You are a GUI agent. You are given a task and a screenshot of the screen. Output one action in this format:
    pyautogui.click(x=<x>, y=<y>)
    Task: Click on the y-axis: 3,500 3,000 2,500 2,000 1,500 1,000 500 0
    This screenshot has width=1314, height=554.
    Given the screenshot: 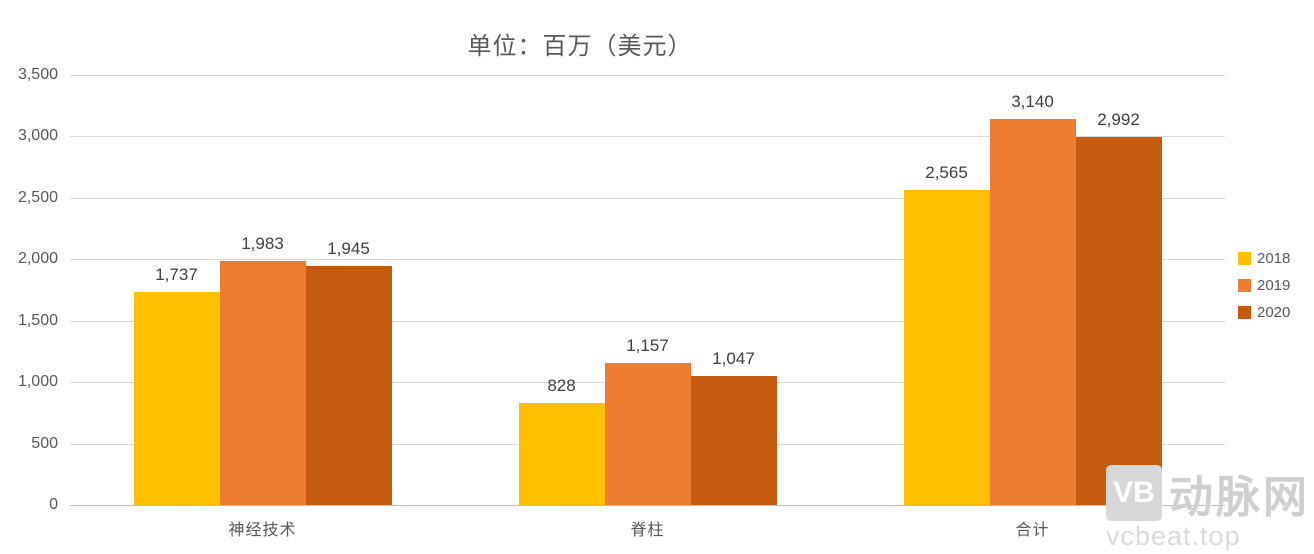 What is the action you would take?
    pyautogui.click(x=29, y=289)
    